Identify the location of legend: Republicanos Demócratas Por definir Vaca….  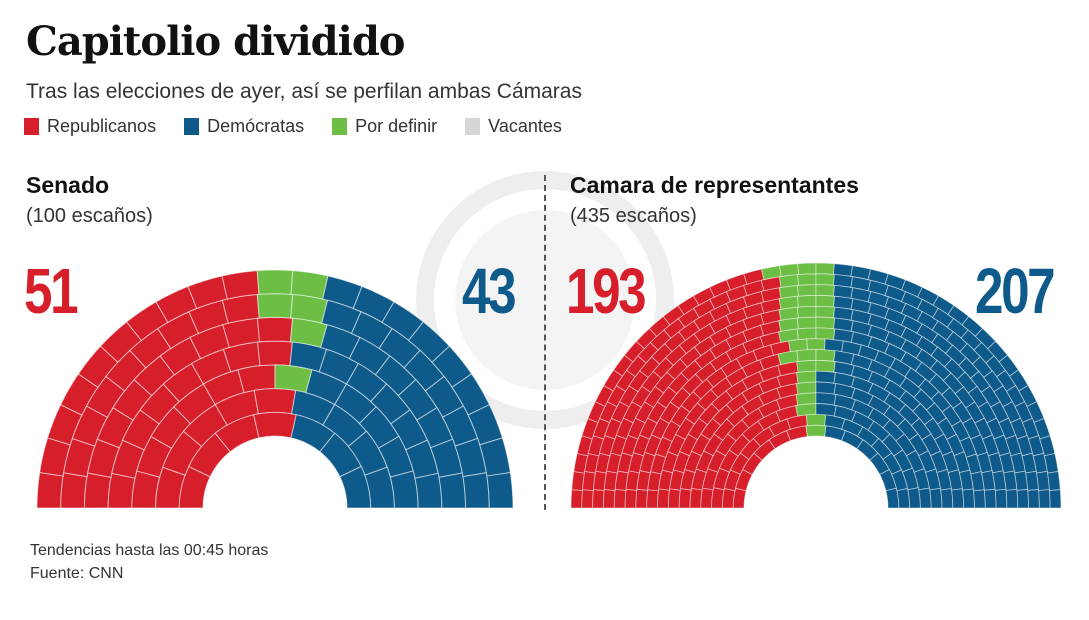
(293, 126).